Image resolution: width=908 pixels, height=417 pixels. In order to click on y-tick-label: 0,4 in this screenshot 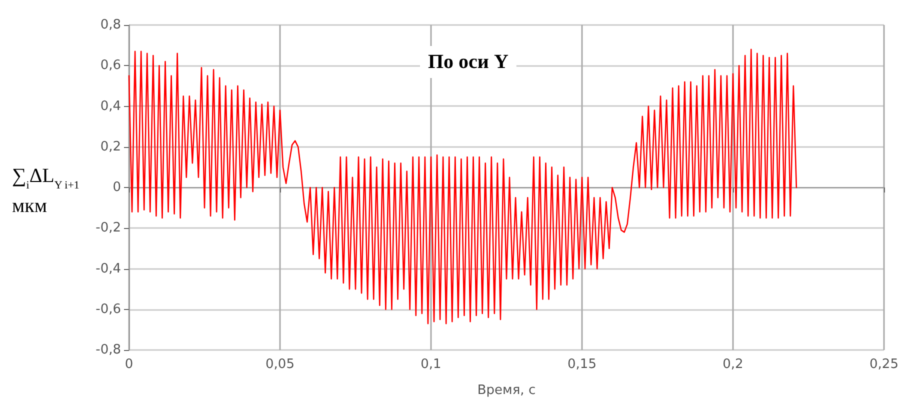, I will do `click(110, 106)`.